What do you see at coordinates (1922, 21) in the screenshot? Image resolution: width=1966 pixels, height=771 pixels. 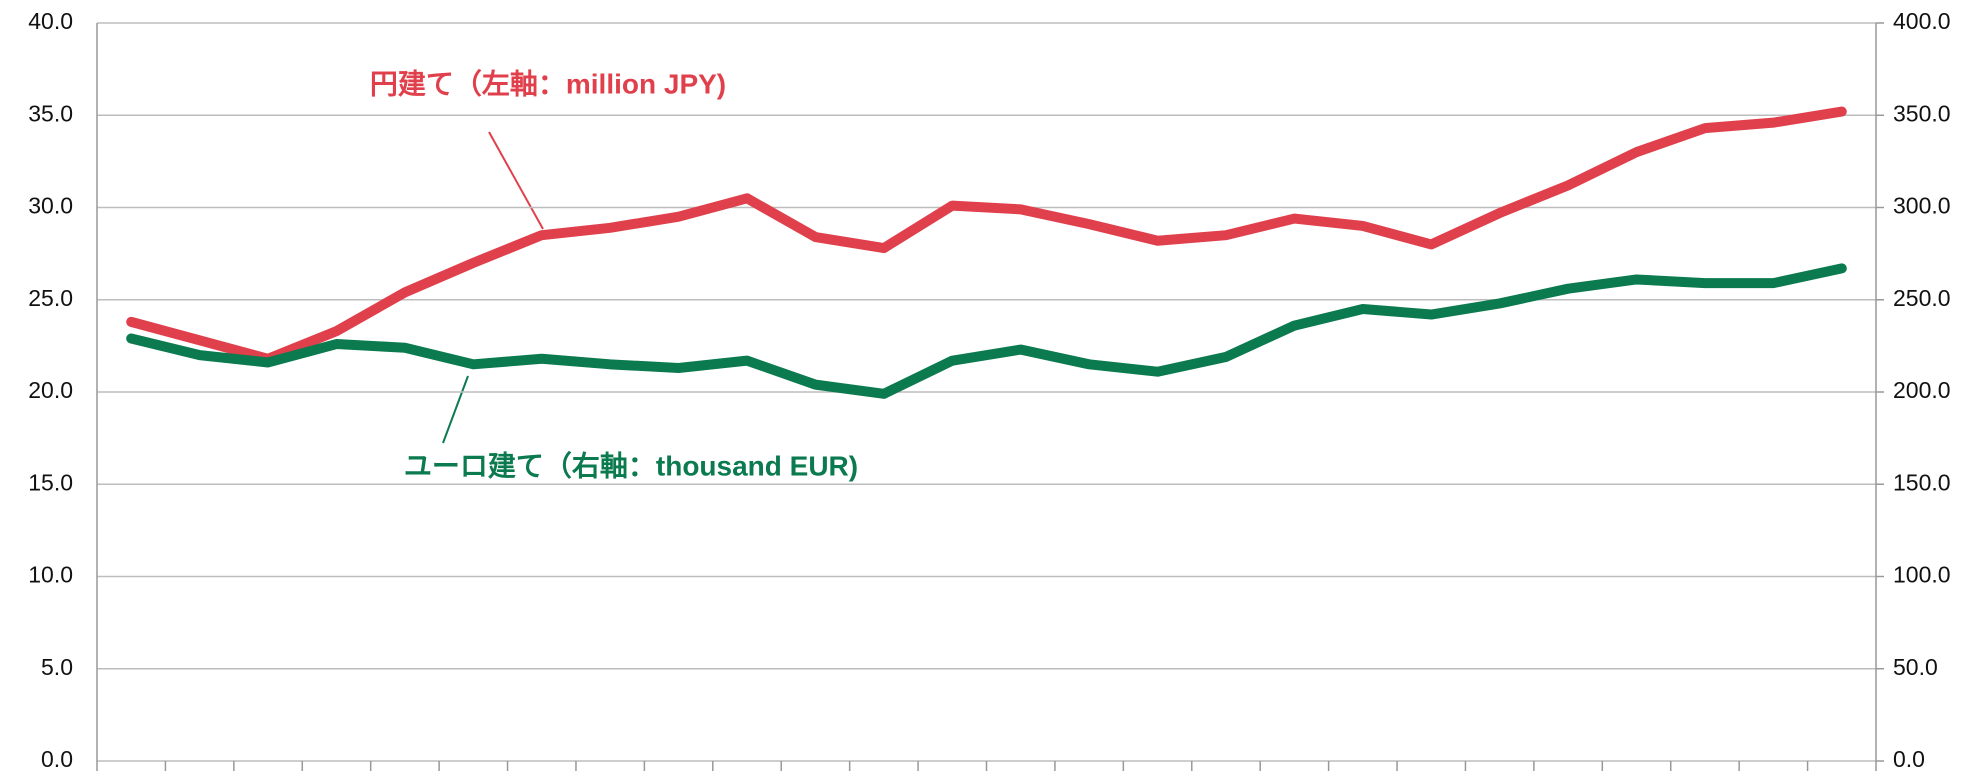 I see `y2-tick-label: 400.0` at bounding box center [1922, 21].